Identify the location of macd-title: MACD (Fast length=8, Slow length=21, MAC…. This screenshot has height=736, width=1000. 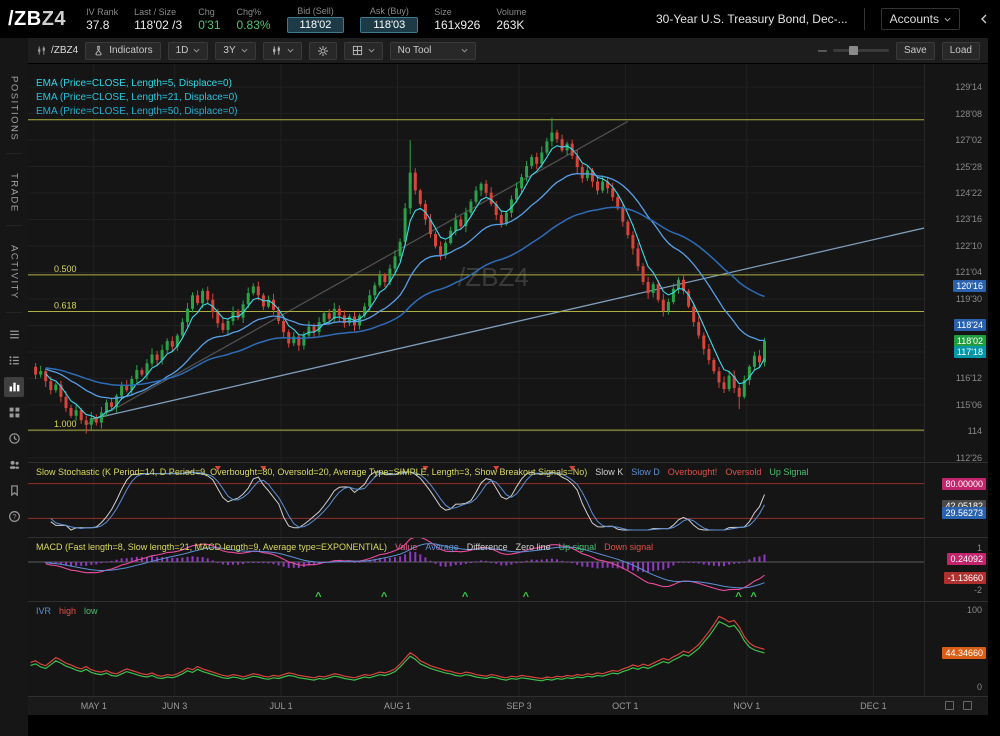
(212, 547).